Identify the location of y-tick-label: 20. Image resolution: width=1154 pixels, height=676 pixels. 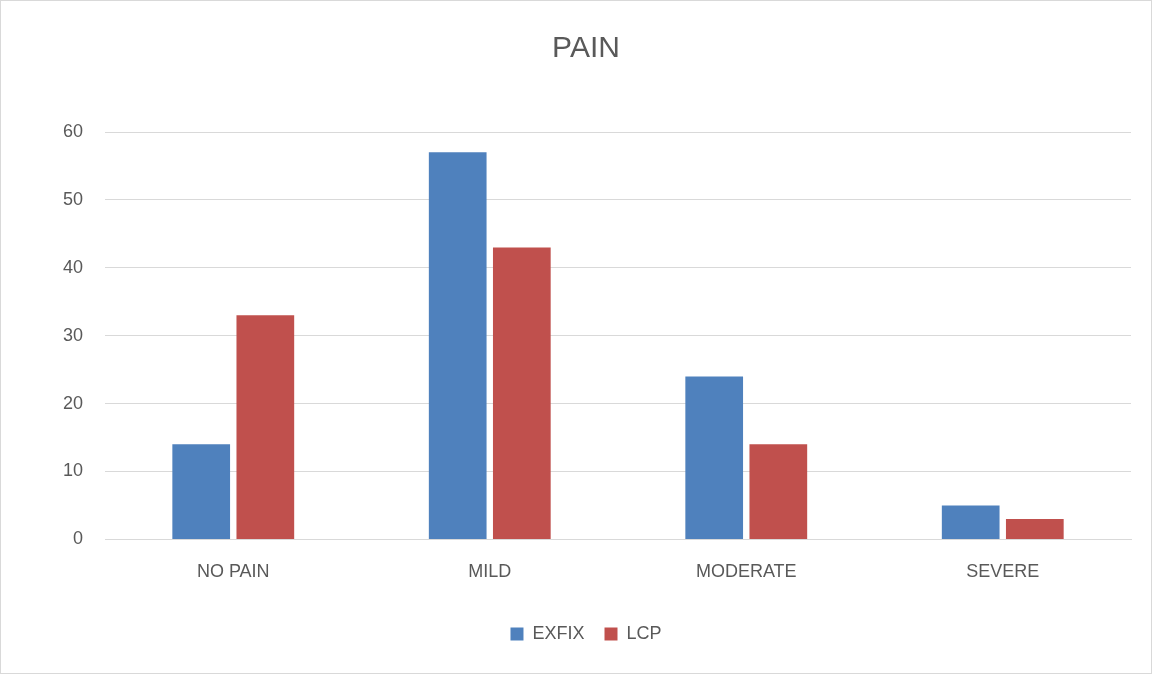
(73, 402).